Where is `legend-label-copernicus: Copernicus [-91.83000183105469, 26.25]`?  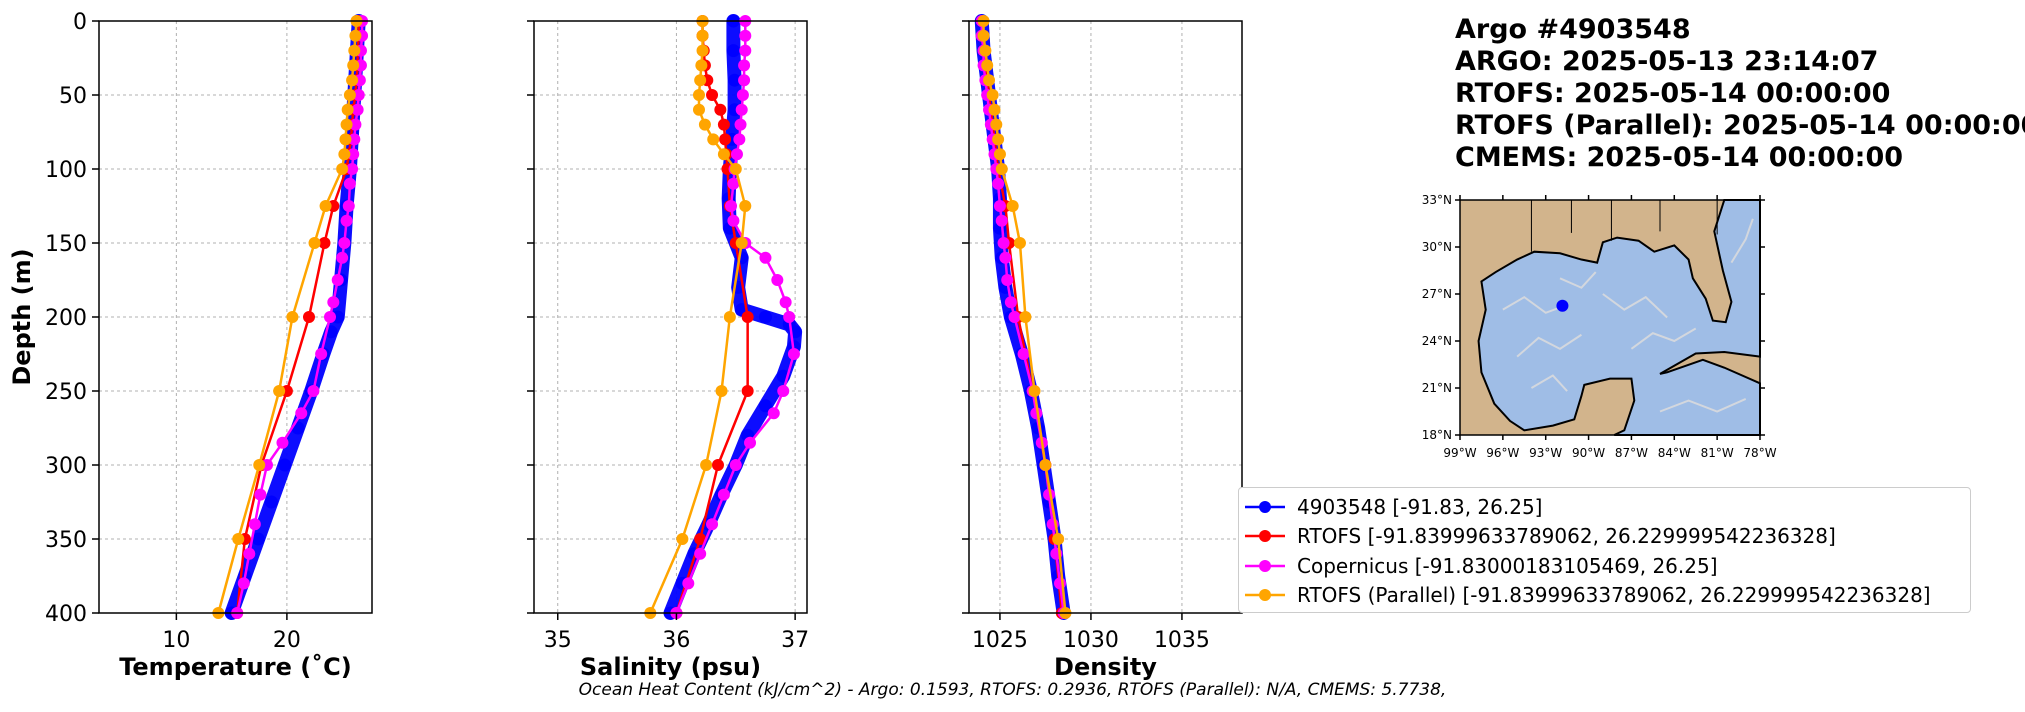 legend-label-copernicus: Copernicus [-91.83000183105469, 26.25] is located at coordinates (1507, 565).